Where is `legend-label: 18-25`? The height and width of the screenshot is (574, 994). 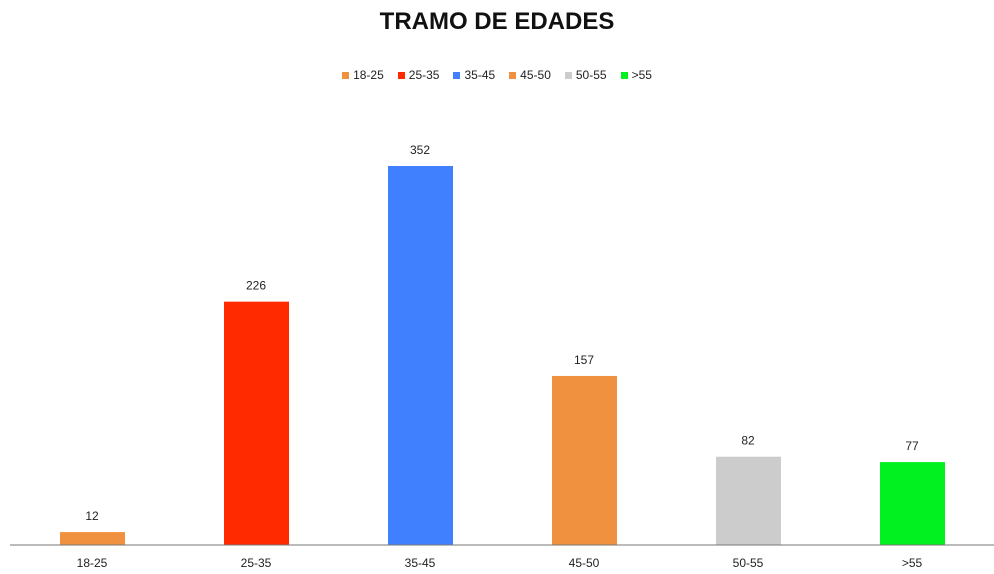 legend-label: 18-25 is located at coordinates (368, 75).